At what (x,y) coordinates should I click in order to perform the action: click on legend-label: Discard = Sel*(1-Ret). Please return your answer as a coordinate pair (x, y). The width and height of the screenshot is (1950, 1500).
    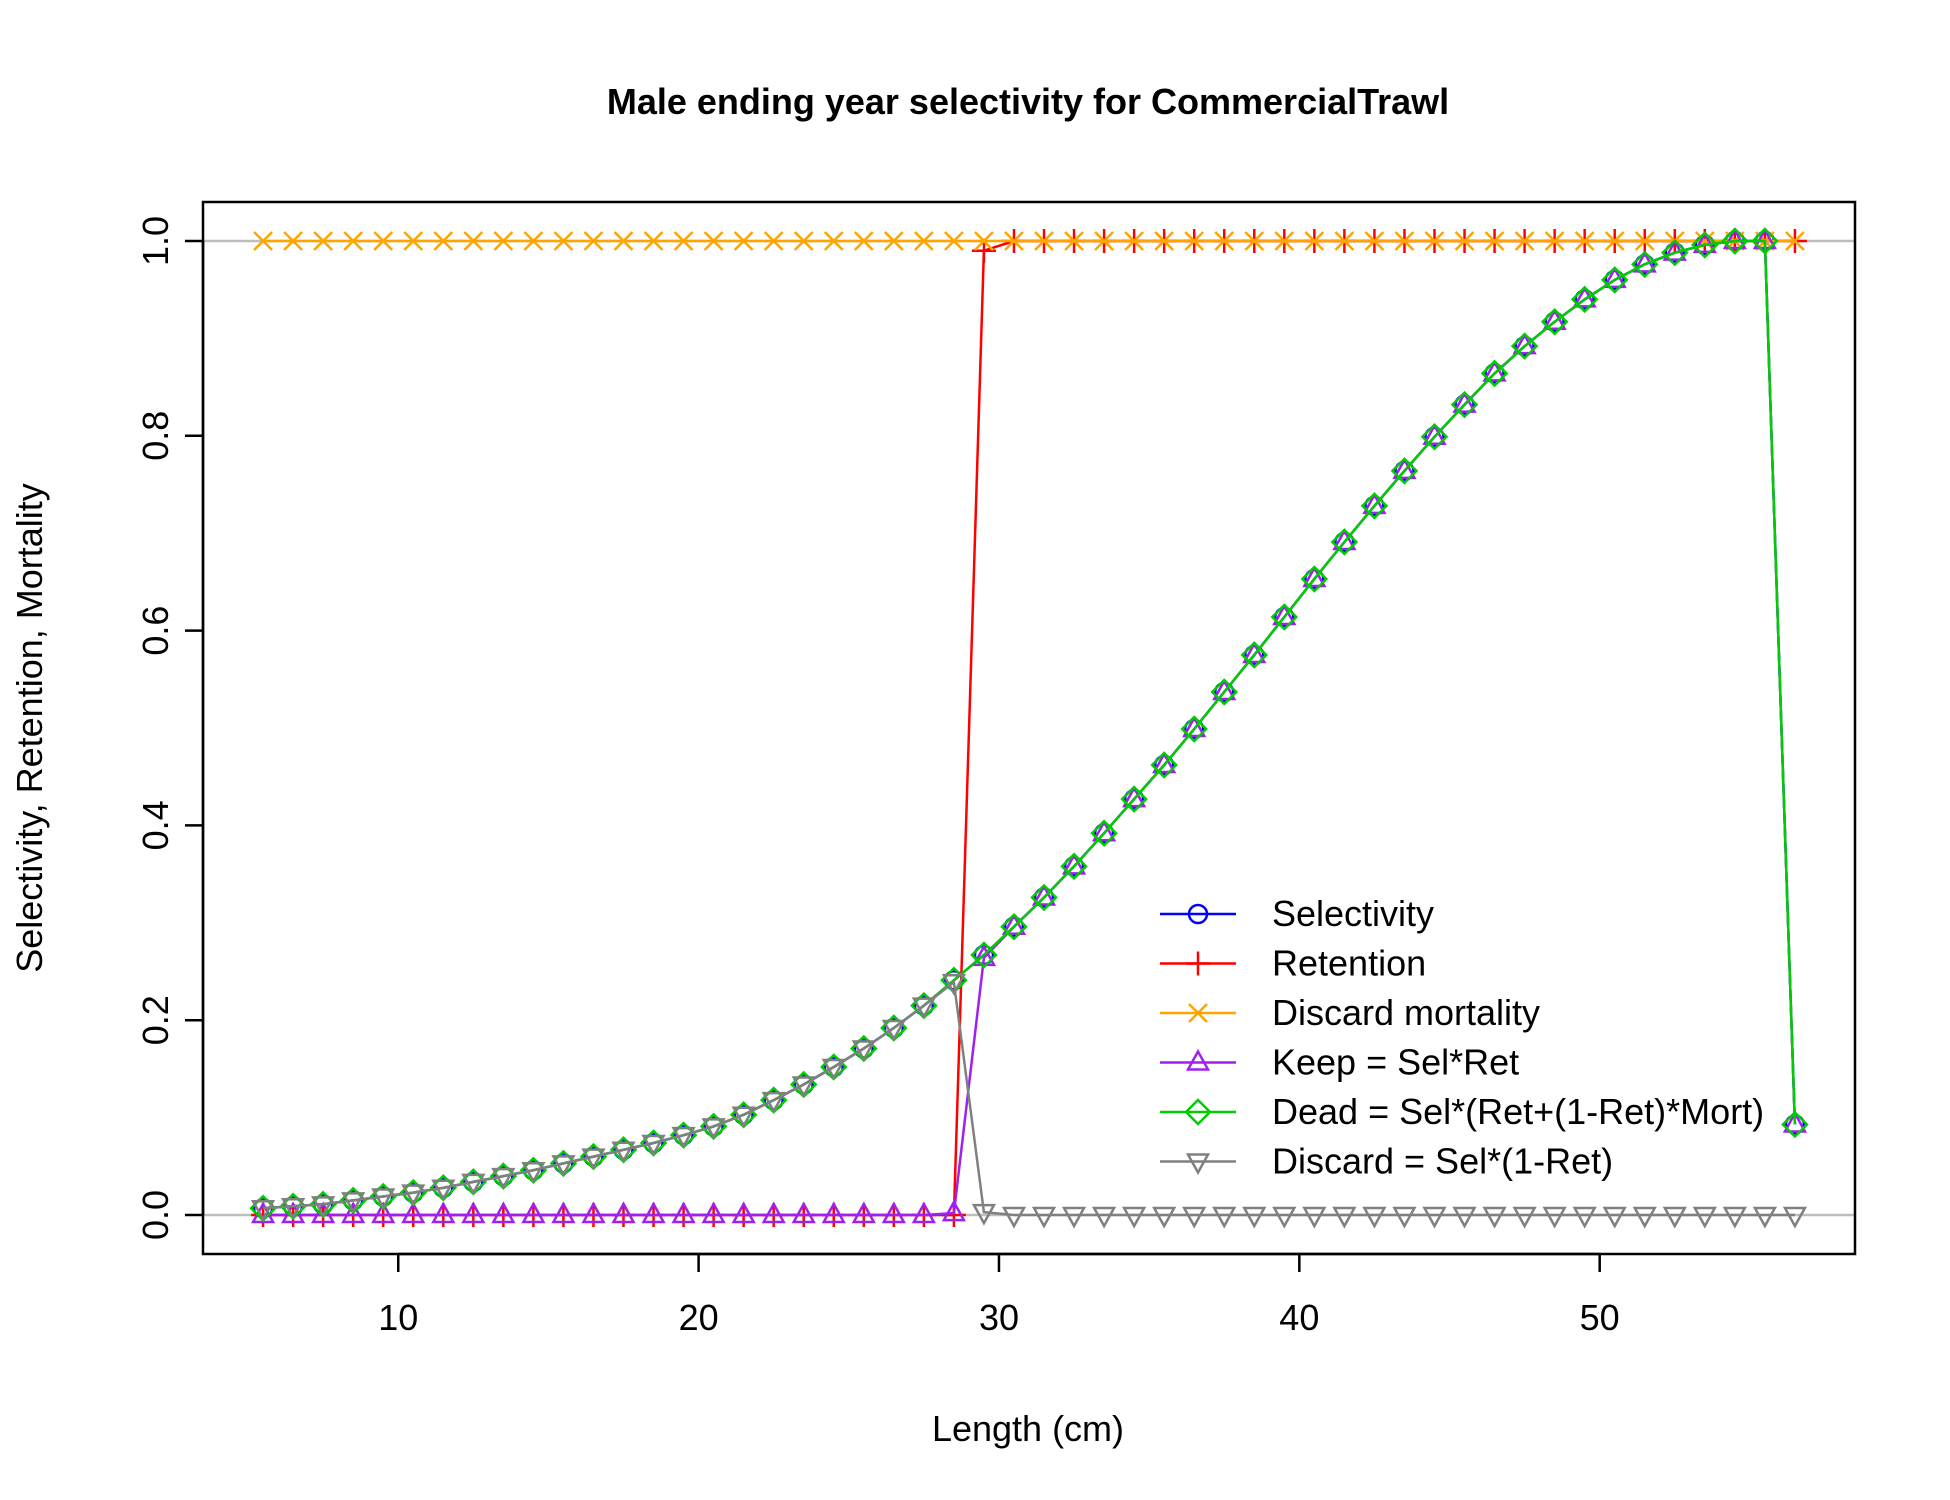
    Looking at the image, I should click on (1442, 1161).